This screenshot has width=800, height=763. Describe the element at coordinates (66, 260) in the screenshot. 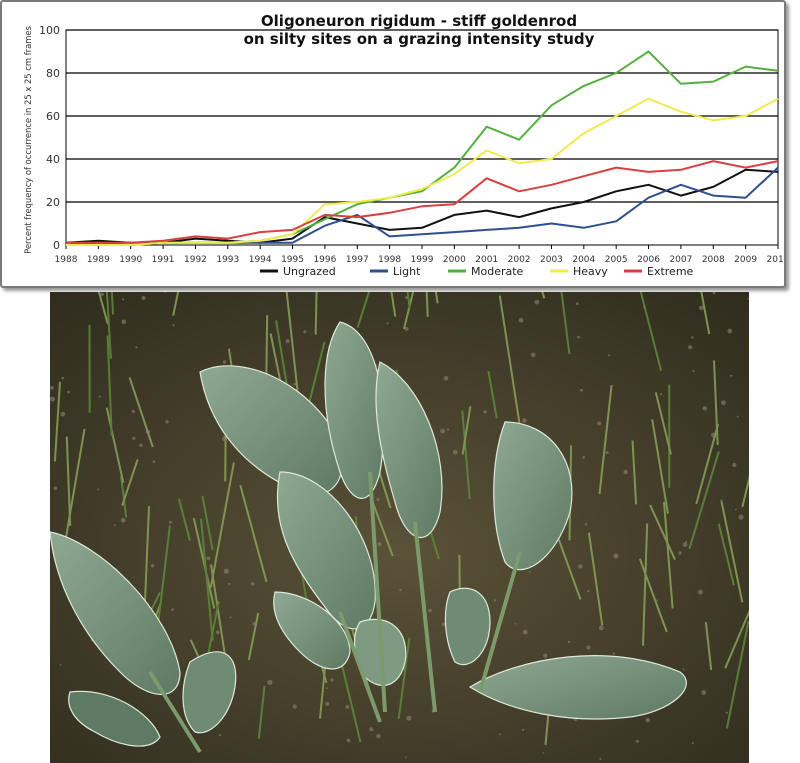

I see `x-tick-label: 1988` at that location.